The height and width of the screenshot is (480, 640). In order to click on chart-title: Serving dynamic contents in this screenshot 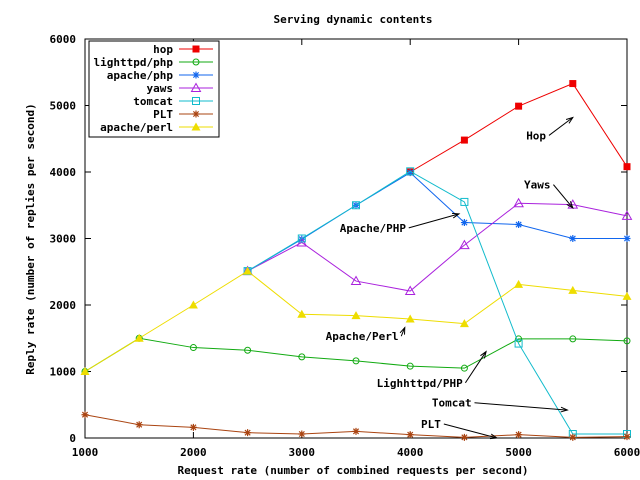, I will do `click(353, 19)`.